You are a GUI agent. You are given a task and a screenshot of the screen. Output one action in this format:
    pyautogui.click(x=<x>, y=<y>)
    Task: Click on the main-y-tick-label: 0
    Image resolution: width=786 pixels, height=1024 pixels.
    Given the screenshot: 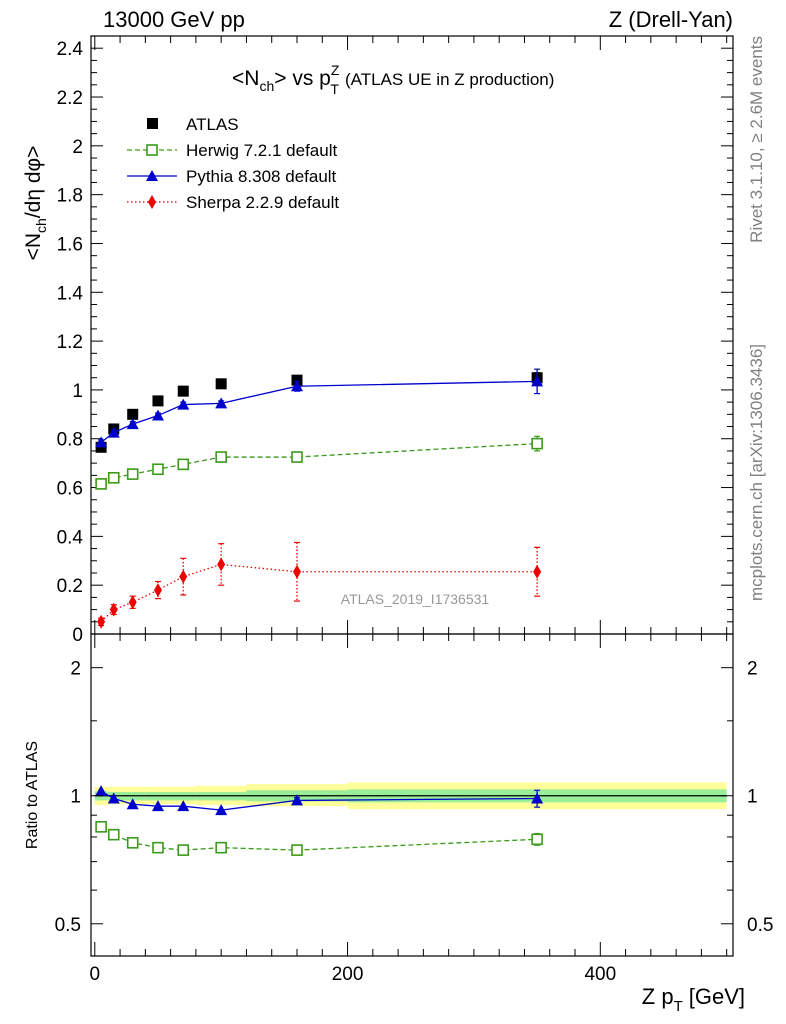 What is the action you would take?
    pyautogui.click(x=77, y=635)
    